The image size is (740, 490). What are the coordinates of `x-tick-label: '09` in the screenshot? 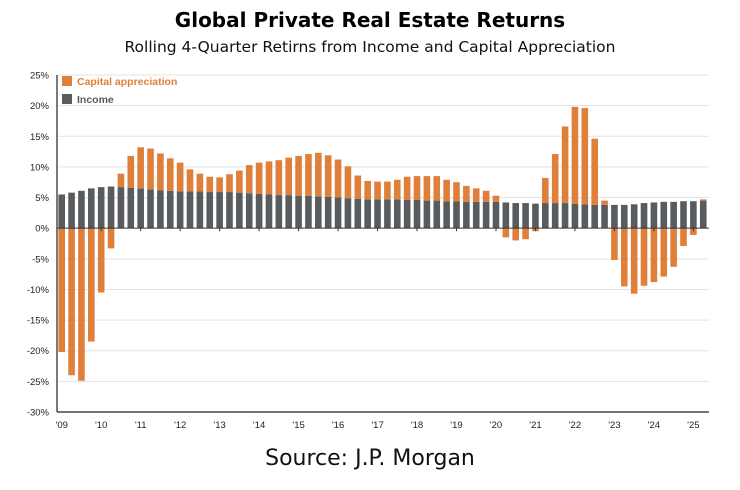 It's located at (62, 425).